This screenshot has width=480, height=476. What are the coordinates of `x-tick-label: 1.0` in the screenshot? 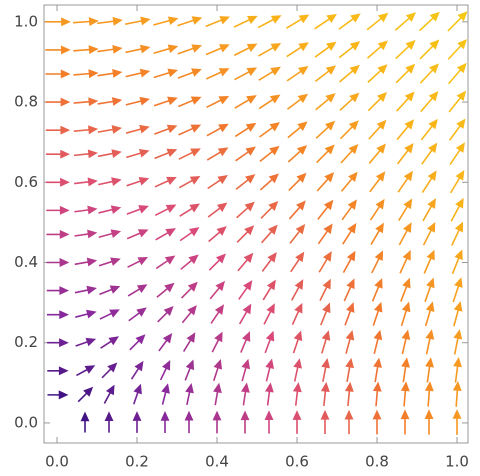 It's located at (457, 462).